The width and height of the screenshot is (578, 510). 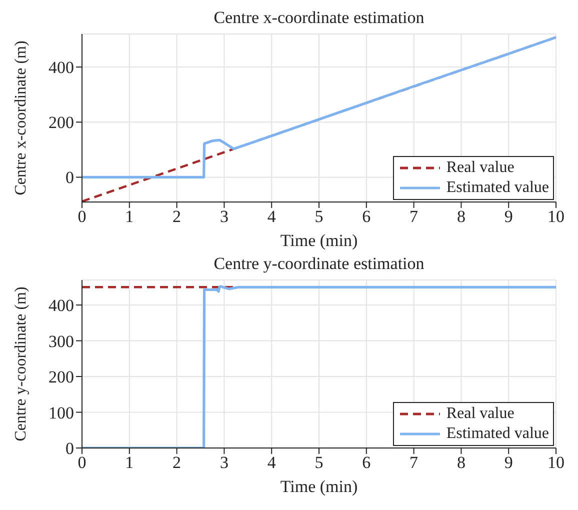 I want to click on y-axis-title: Centre x-coordinate (m), so click(x=21, y=118).